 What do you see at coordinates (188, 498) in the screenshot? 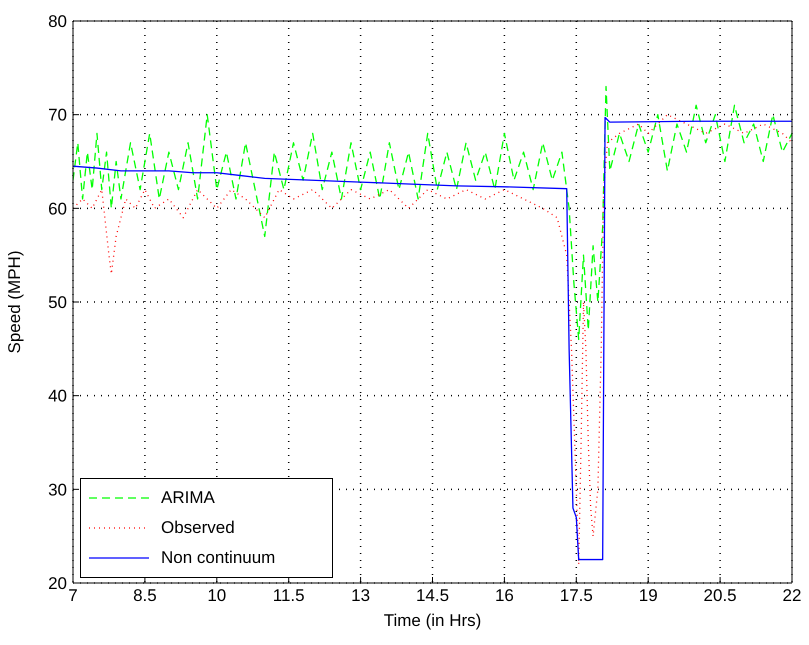
I see `legend-label: ARIMA` at bounding box center [188, 498].